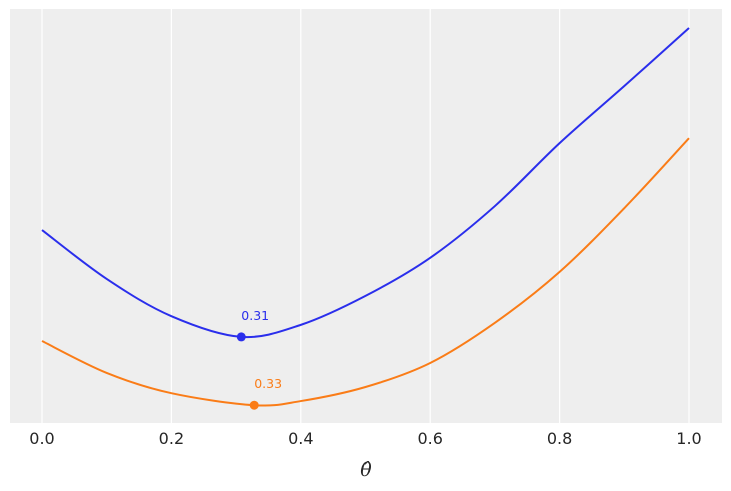 The width and height of the screenshot is (731, 491). I want to click on x-tick-label: 1.0, so click(688, 438).